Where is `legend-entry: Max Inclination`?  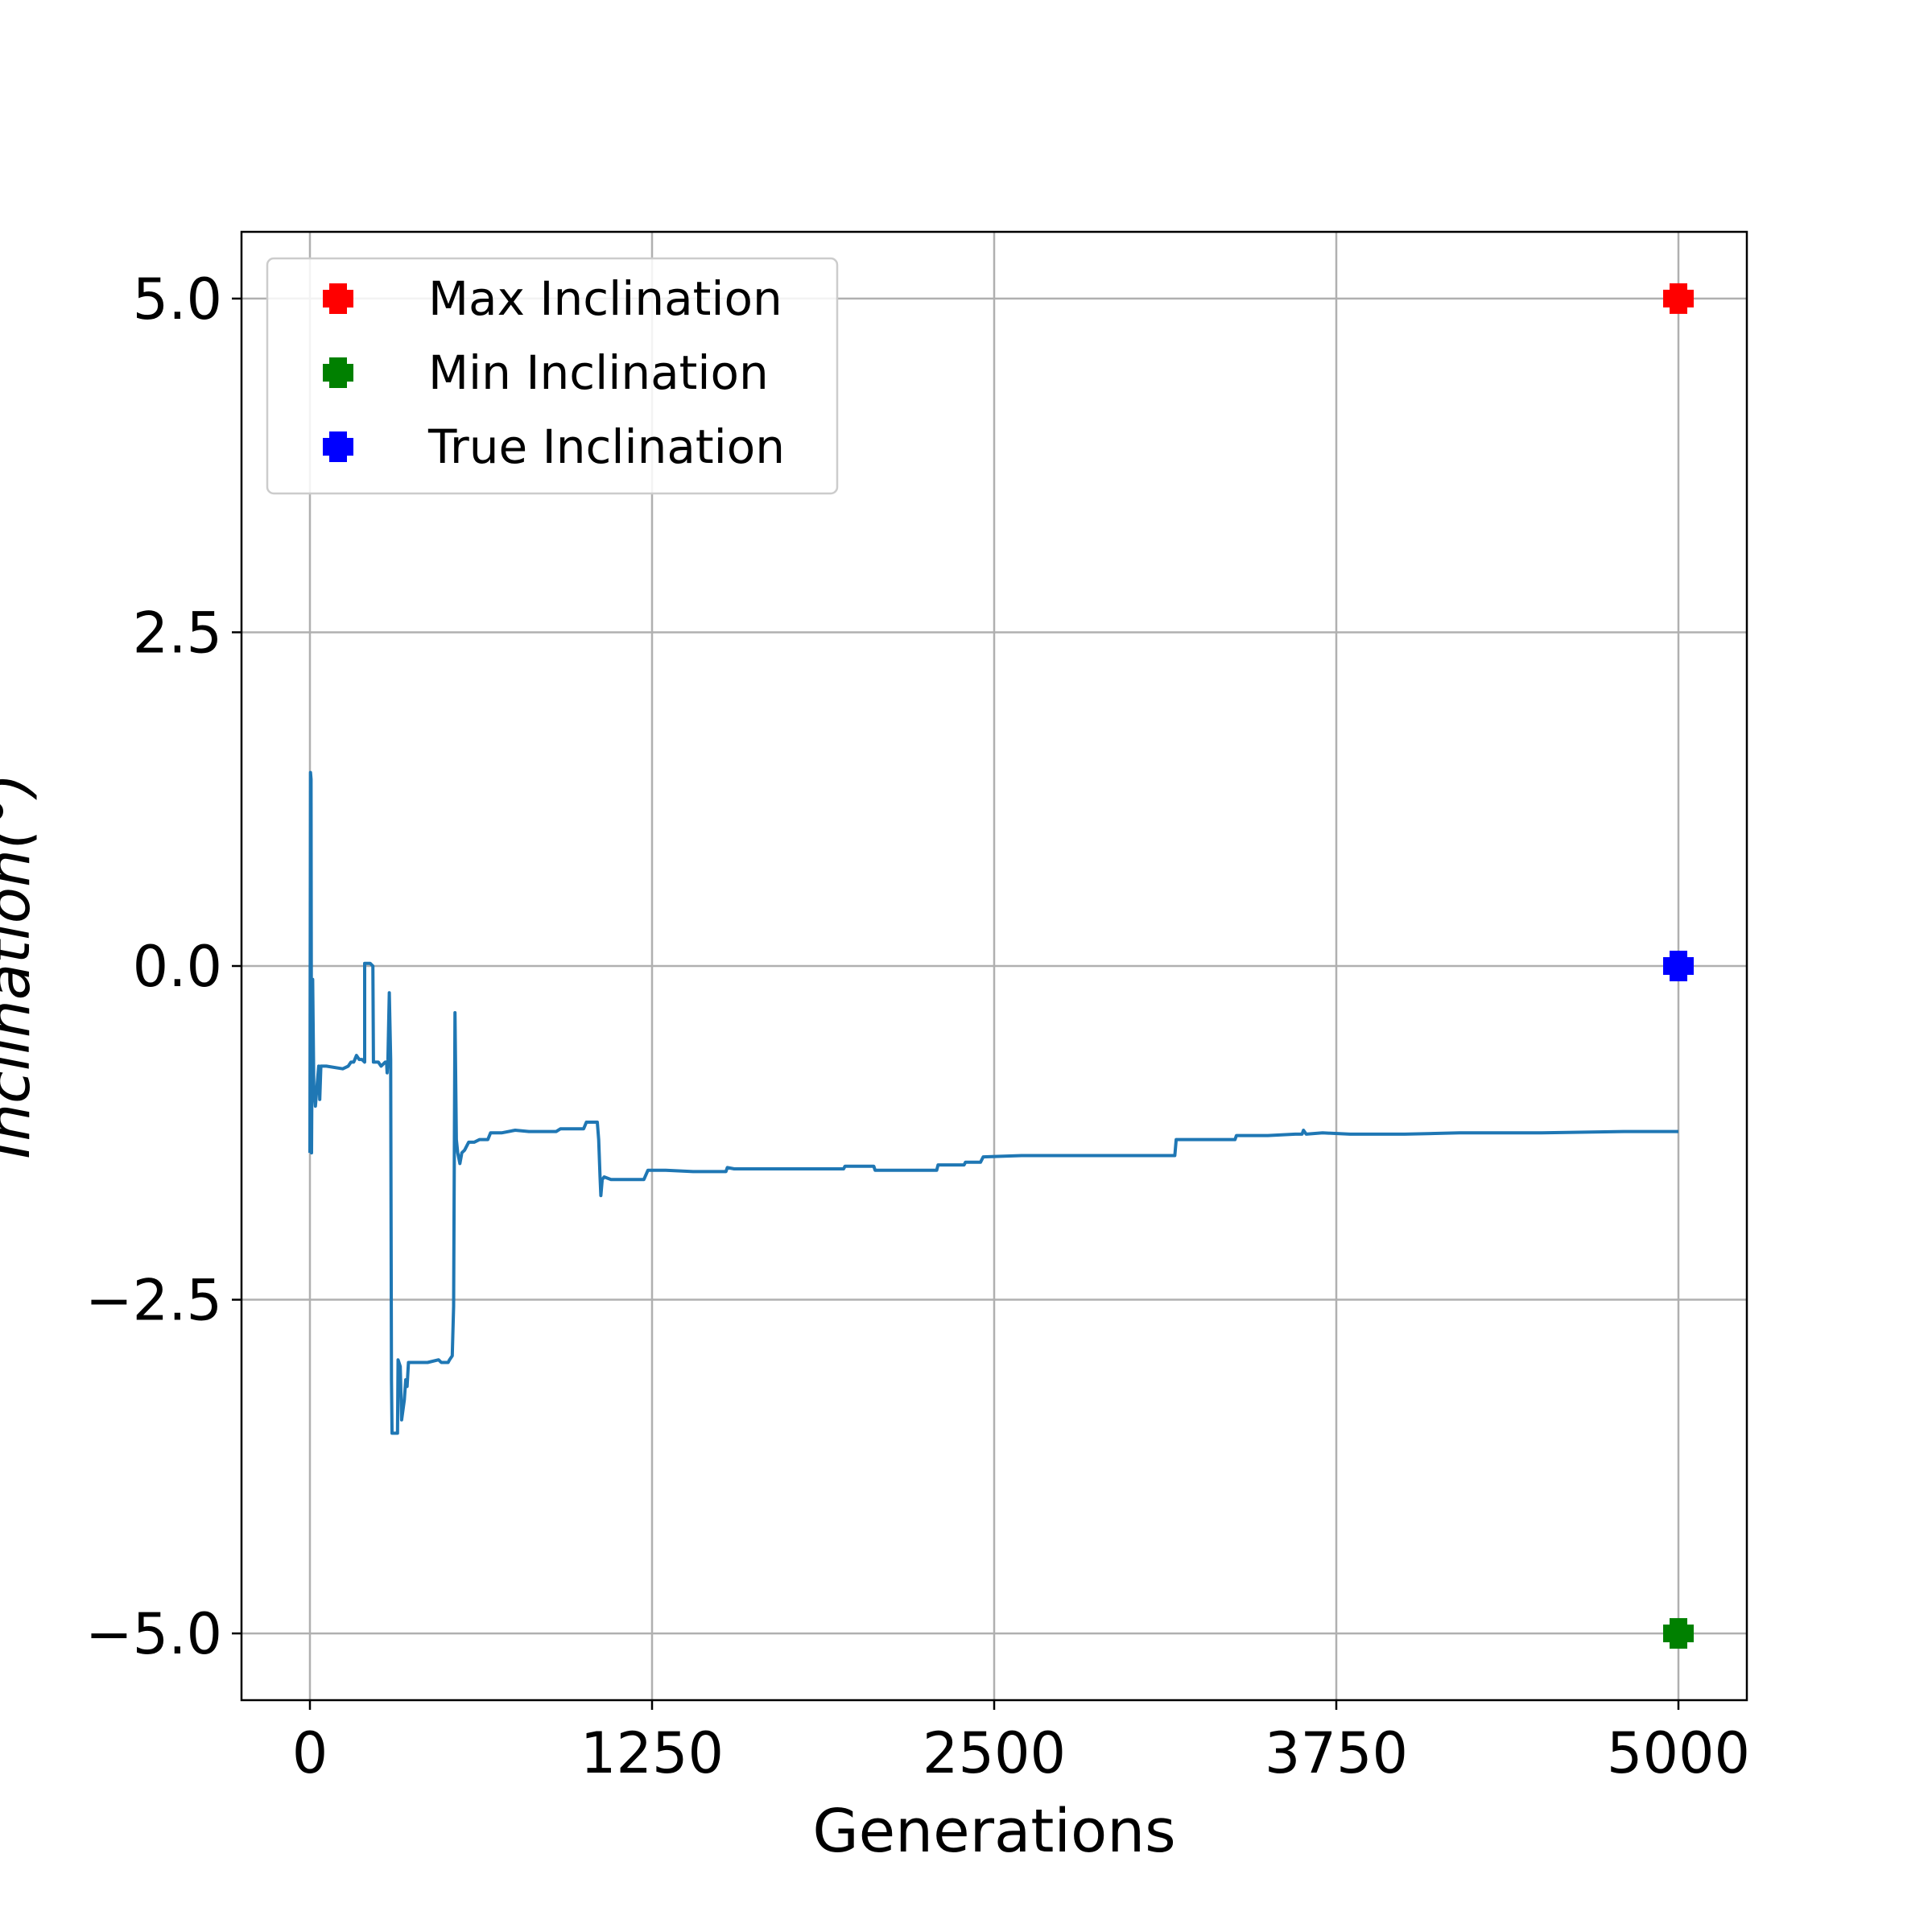 legend-entry: Max Inclination is located at coordinates (552, 298).